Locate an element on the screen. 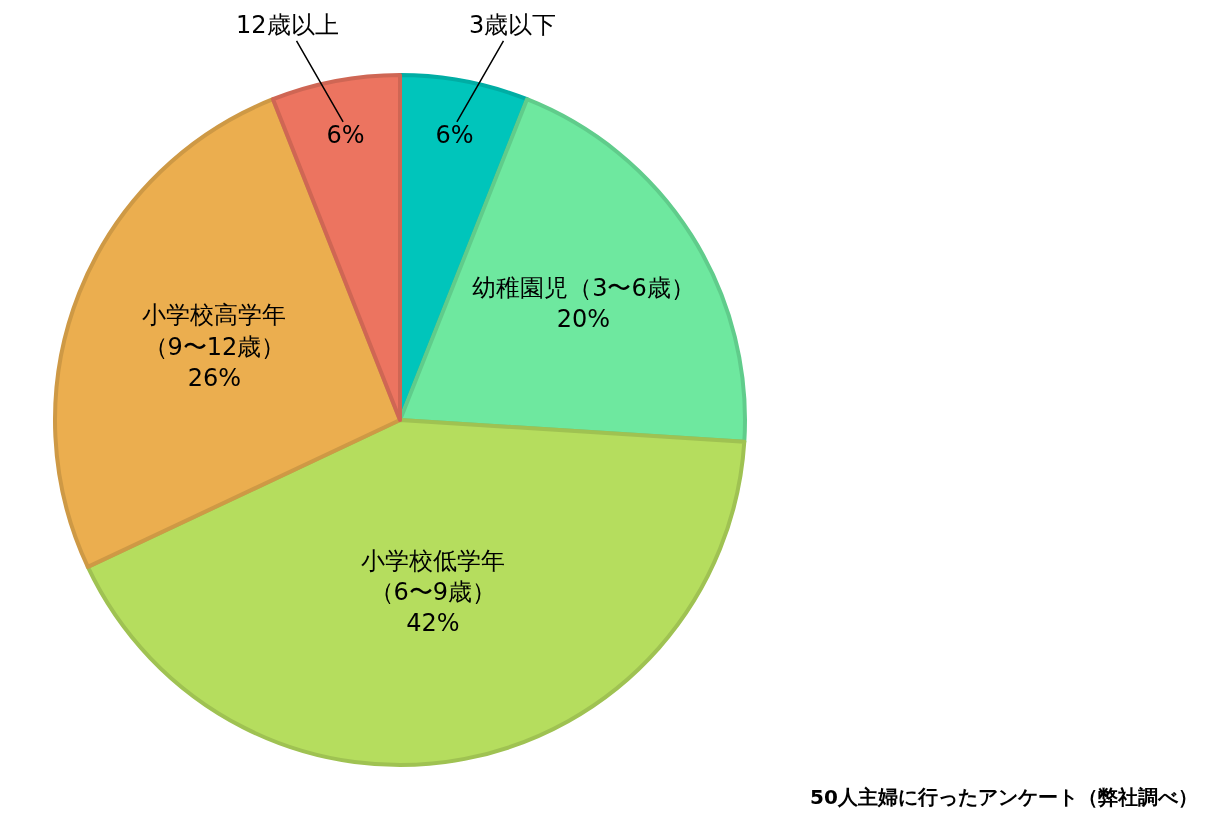  text: 50人主婦に行ったアンケート（弊社調べ） is located at coordinates (1004, 797).